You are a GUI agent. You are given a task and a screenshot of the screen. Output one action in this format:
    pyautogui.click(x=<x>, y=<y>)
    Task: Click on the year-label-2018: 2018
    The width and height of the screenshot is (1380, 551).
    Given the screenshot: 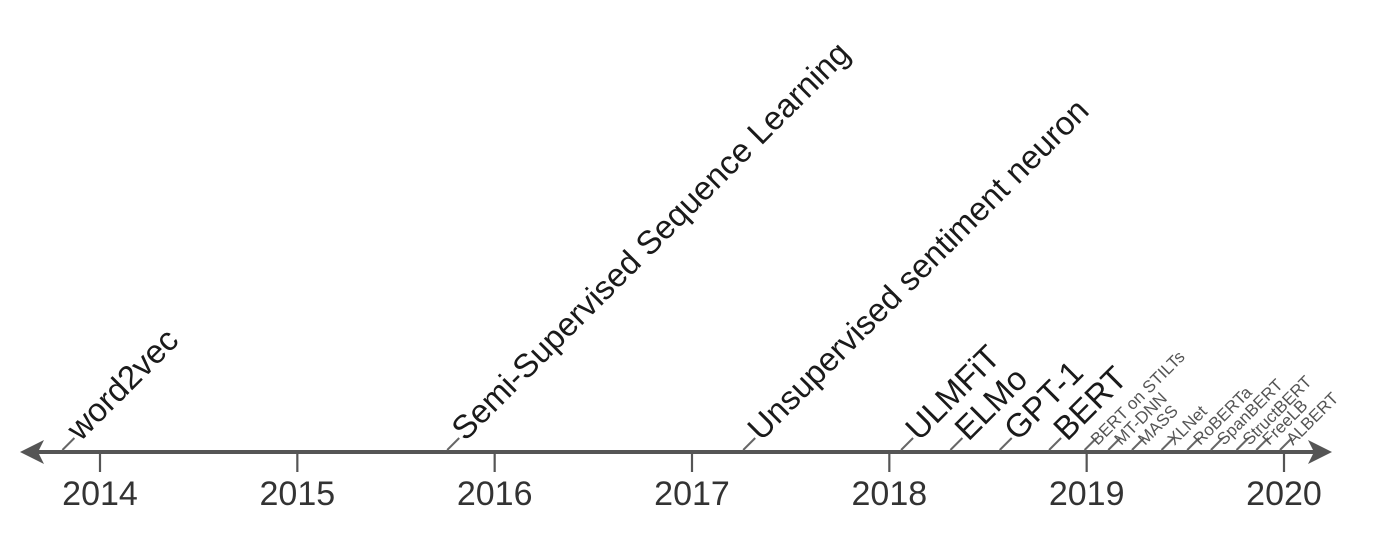 What is the action you would take?
    pyautogui.click(x=890, y=494)
    